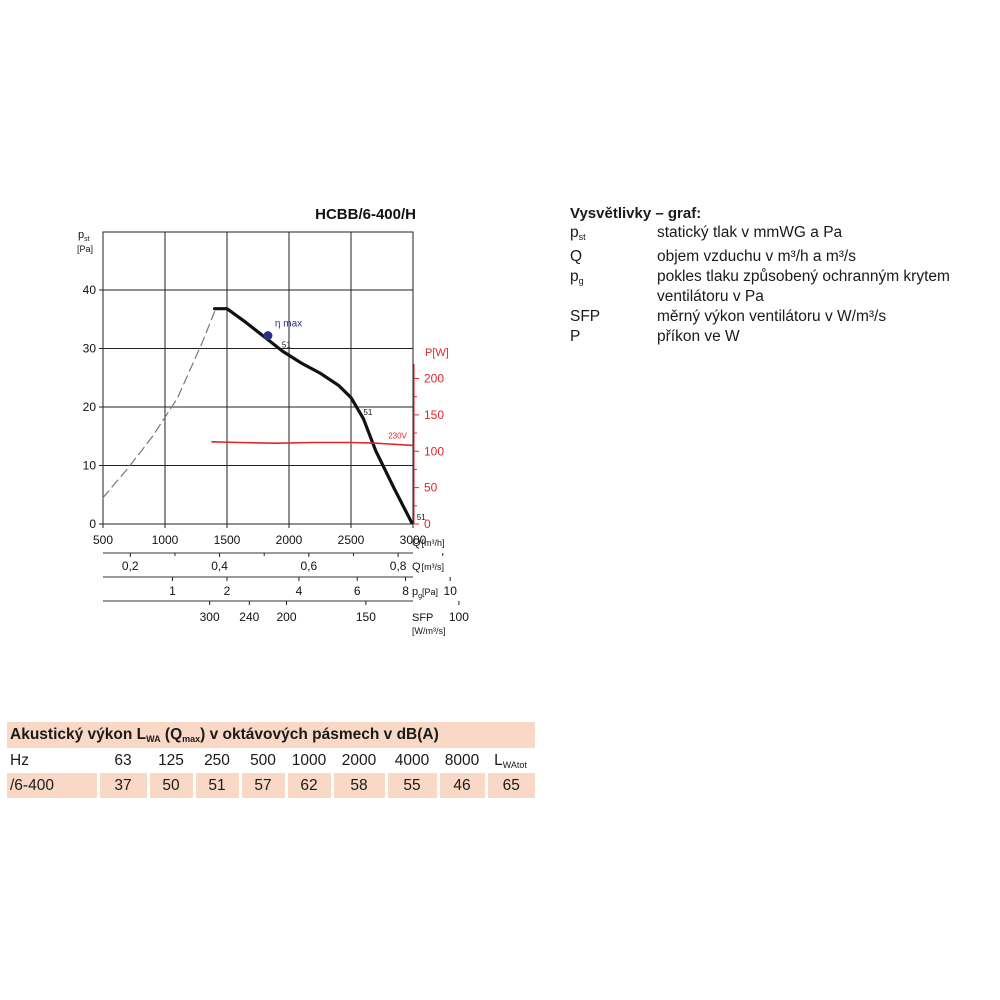  I want to click on series-line-pressure, so click(313, 416).